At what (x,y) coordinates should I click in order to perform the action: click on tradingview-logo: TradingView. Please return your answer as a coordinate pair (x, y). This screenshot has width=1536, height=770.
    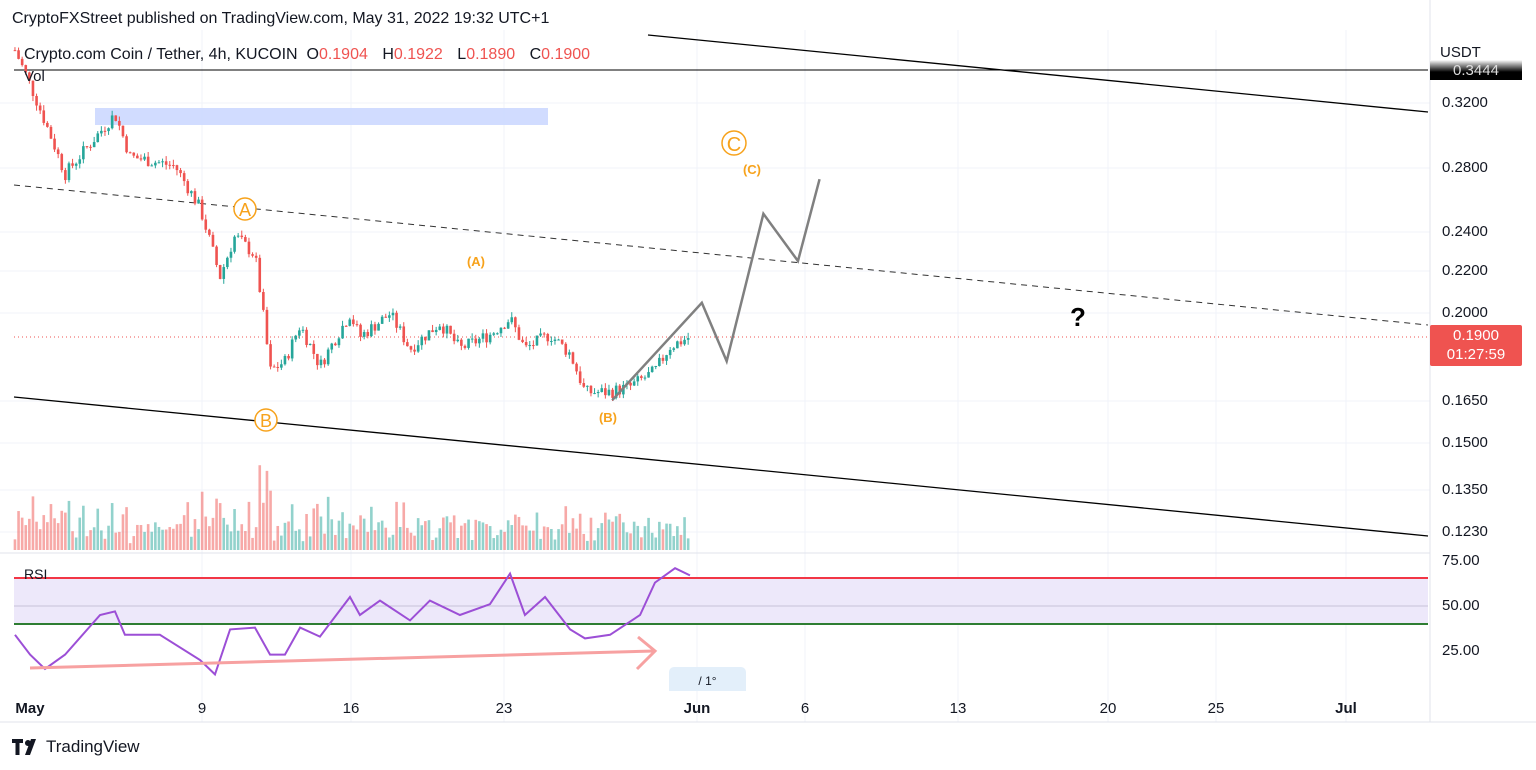
    Looking at the image, I should click on (76, 747).